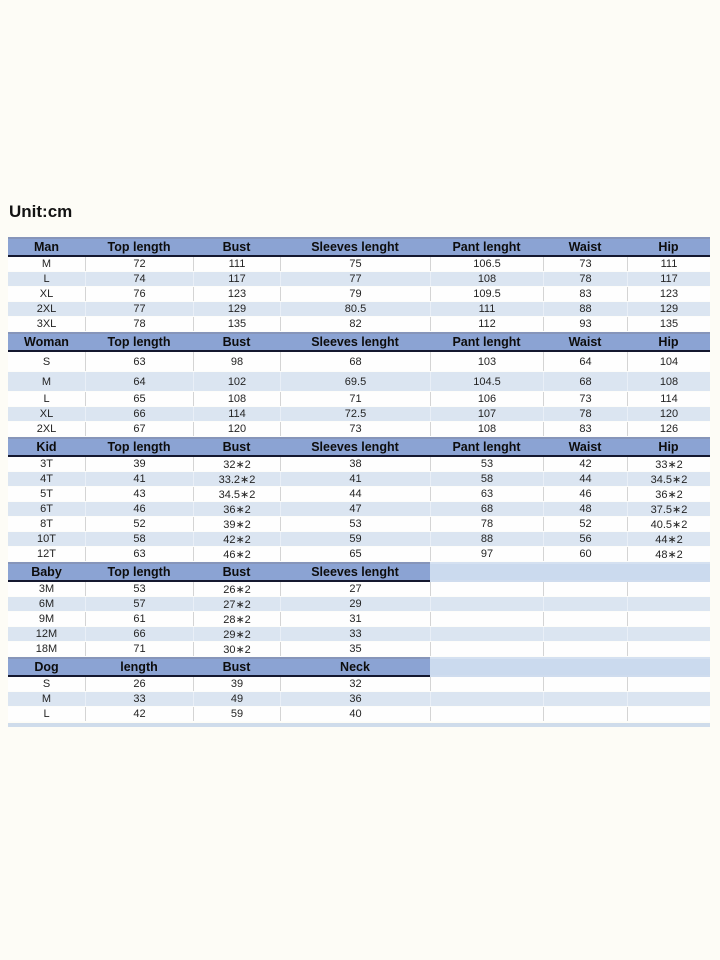 The image size is (720, 960). What do you see at coordinates (139, 604) in the screenshot?
I see `value-cell: 57` at bounding box center [139, 604].